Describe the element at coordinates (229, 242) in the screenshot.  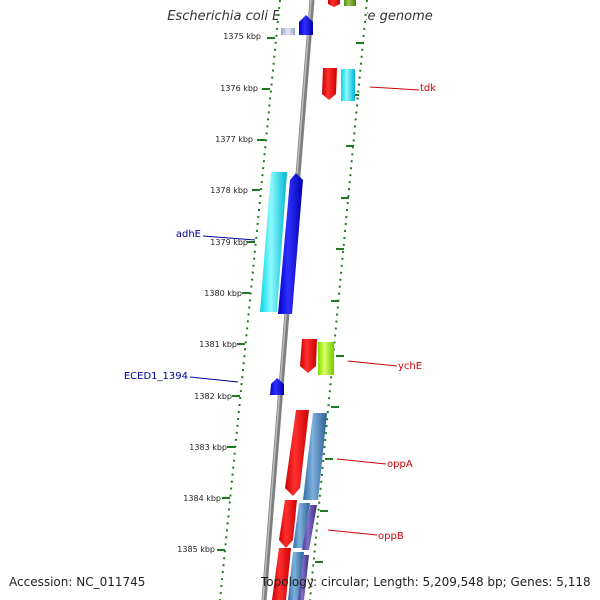
I see `ruler-label: 1379 kbp` at that location.